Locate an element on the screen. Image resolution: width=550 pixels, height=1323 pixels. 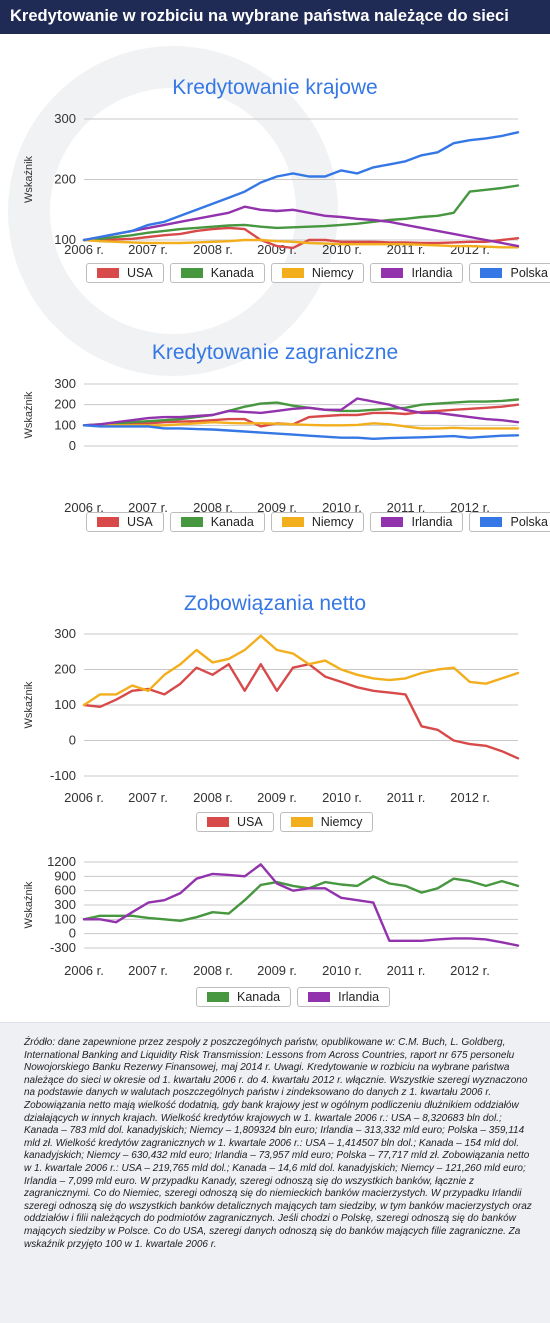
legend-canada-ireland: Kanada Irlandia is located at coordinates (293, 997).